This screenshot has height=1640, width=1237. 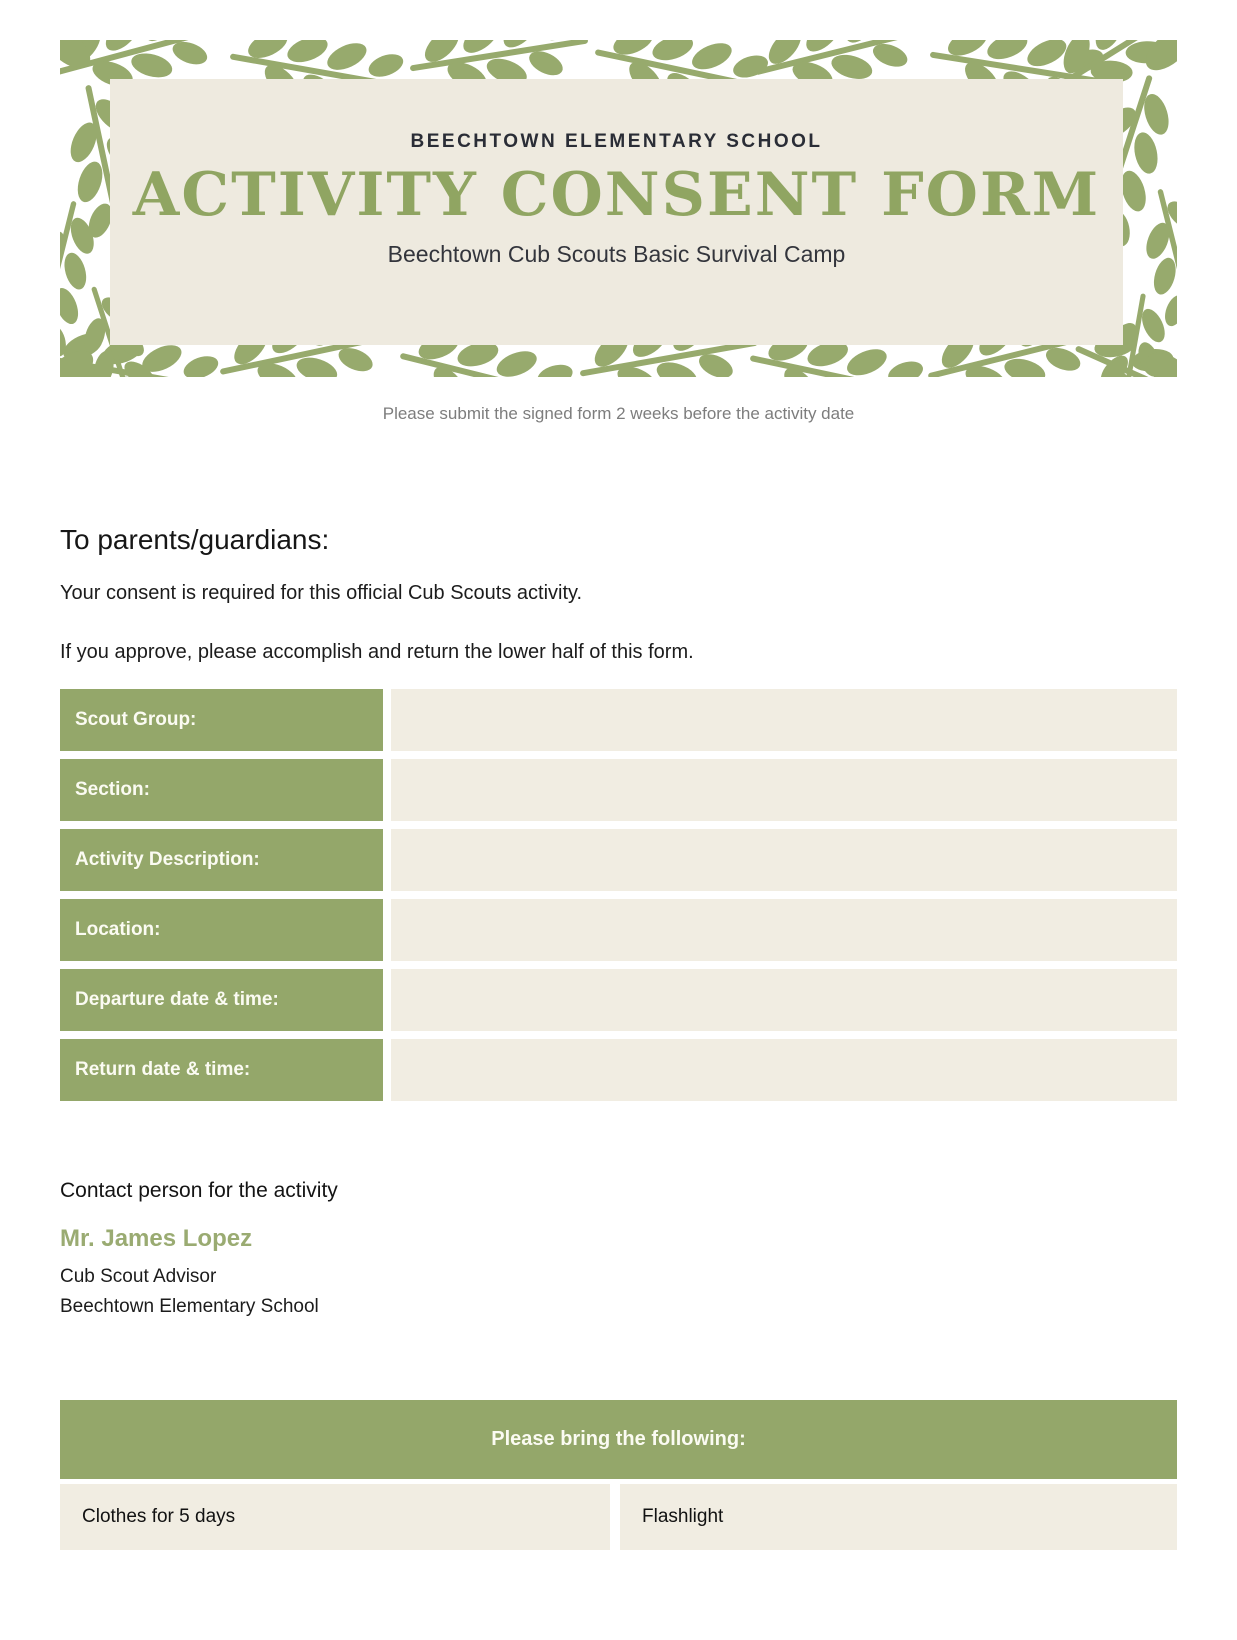 What do you see at coordinates (335, 1517) in the screenshot?
I see `bring-item: Clothes for 5 days` at bounding box center [335, 1517].